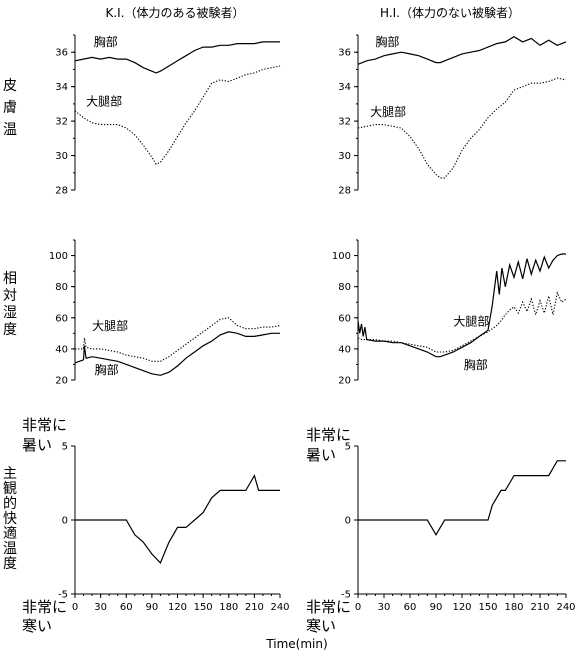  What do you see at coordinates (358, 607) in the screenshot?
I see `comfort-hi-xtick-label-0: 0` at bounding box center [358, 607].